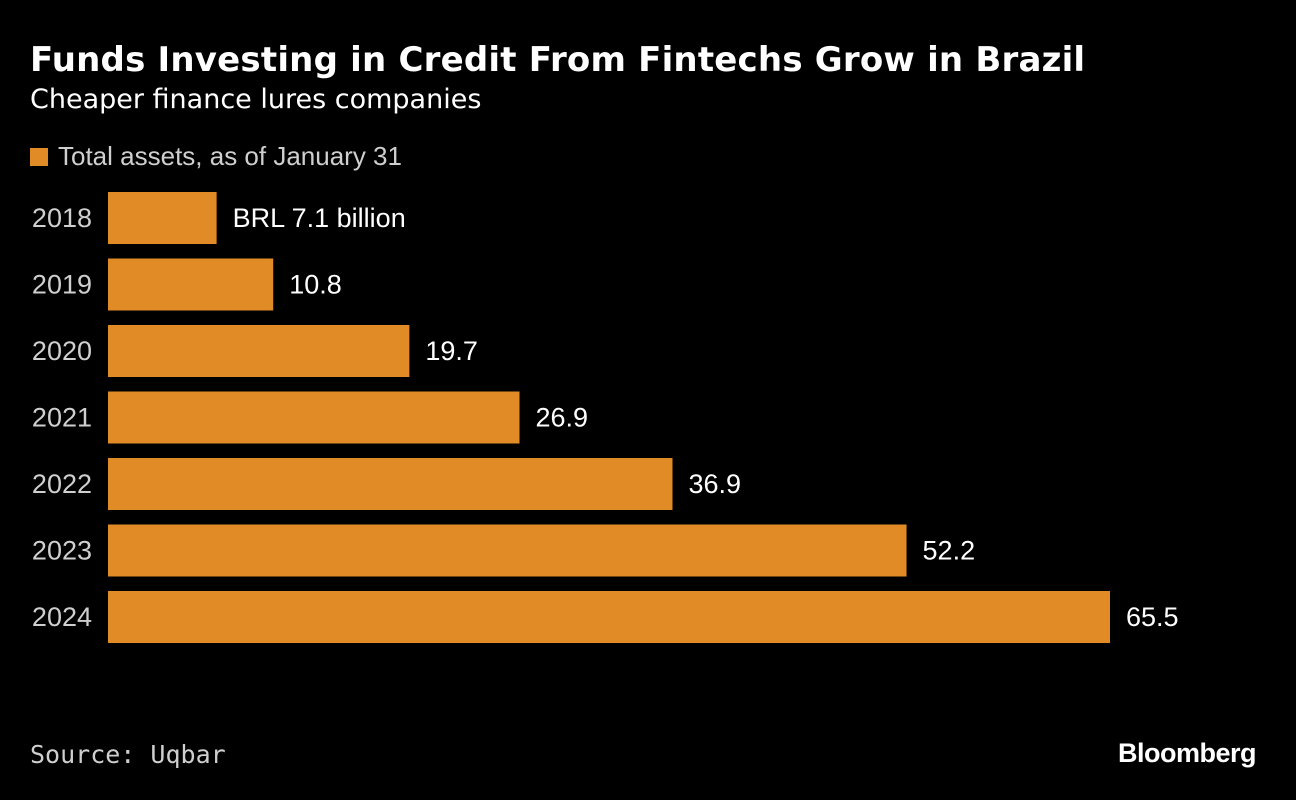 This screenshot has height=800, width=1296. I want to click on bar-2018, so click(162, 218).